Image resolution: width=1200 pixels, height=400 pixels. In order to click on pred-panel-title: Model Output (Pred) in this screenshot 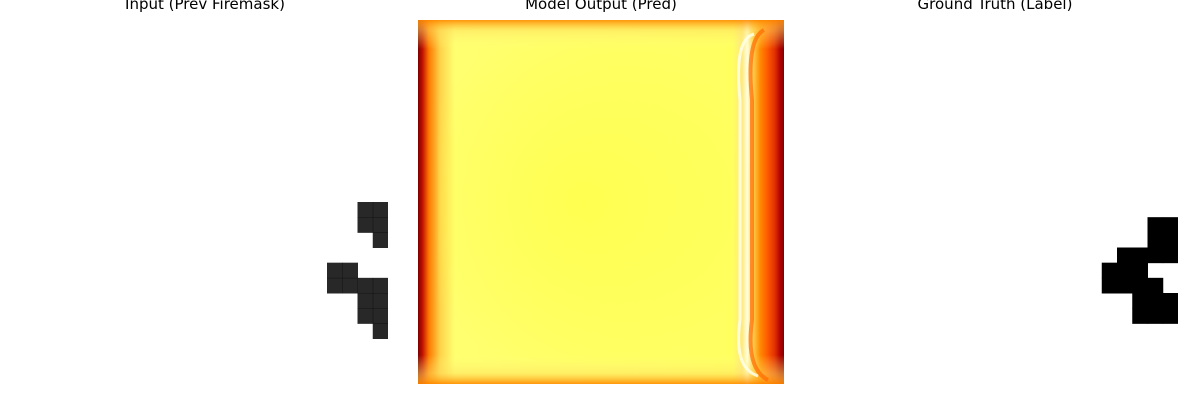, I will do `click(601, 6)`.